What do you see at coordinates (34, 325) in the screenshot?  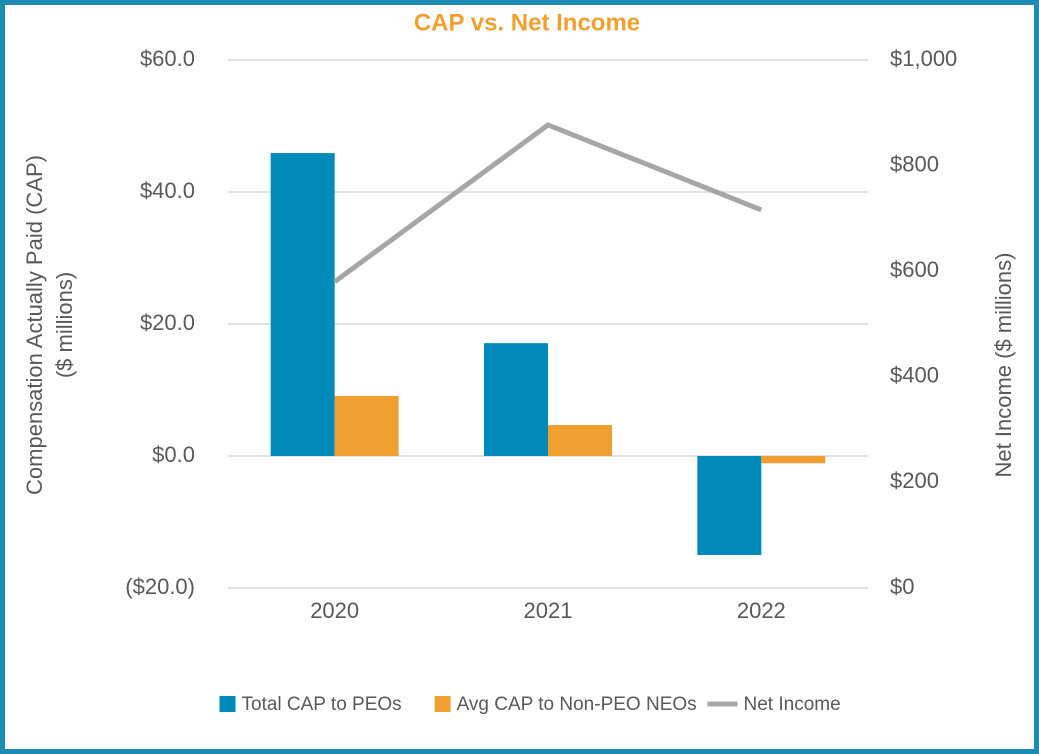 I see `y-axis-title: Compensation Actually Paid (CAP)` at bounding box center [34, 325].